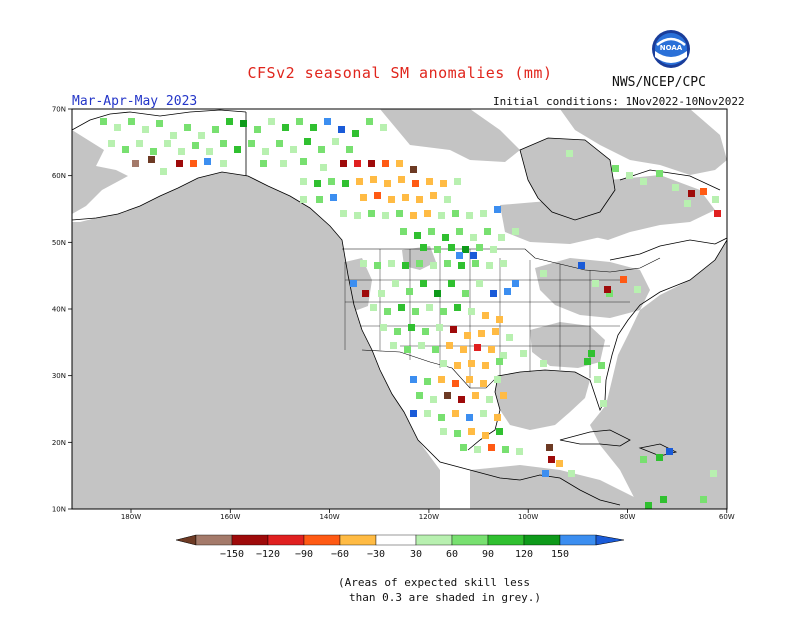 The image size is (800, 618). What do you see at coordinates (59, 110) in the screenshot?
I see `lat-label: 70N` at bounding box center [59, 110].